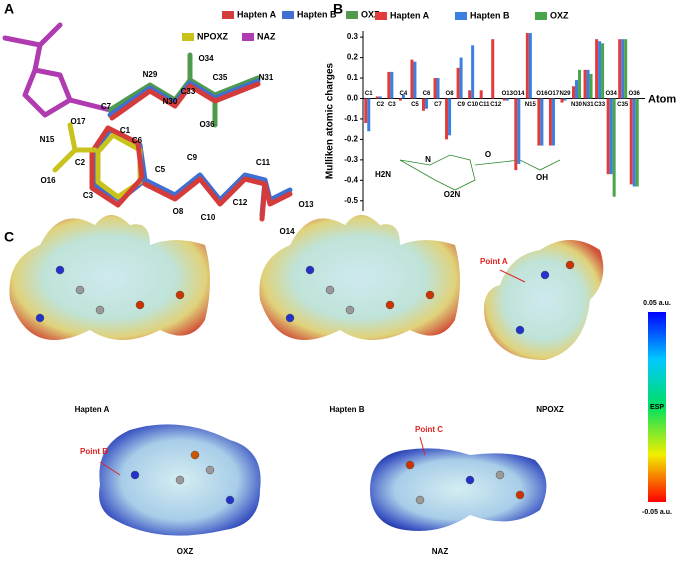  Describe the element at coordinates (623, 105) in the screenshot. I see `x-tick-label: C35` at that location.